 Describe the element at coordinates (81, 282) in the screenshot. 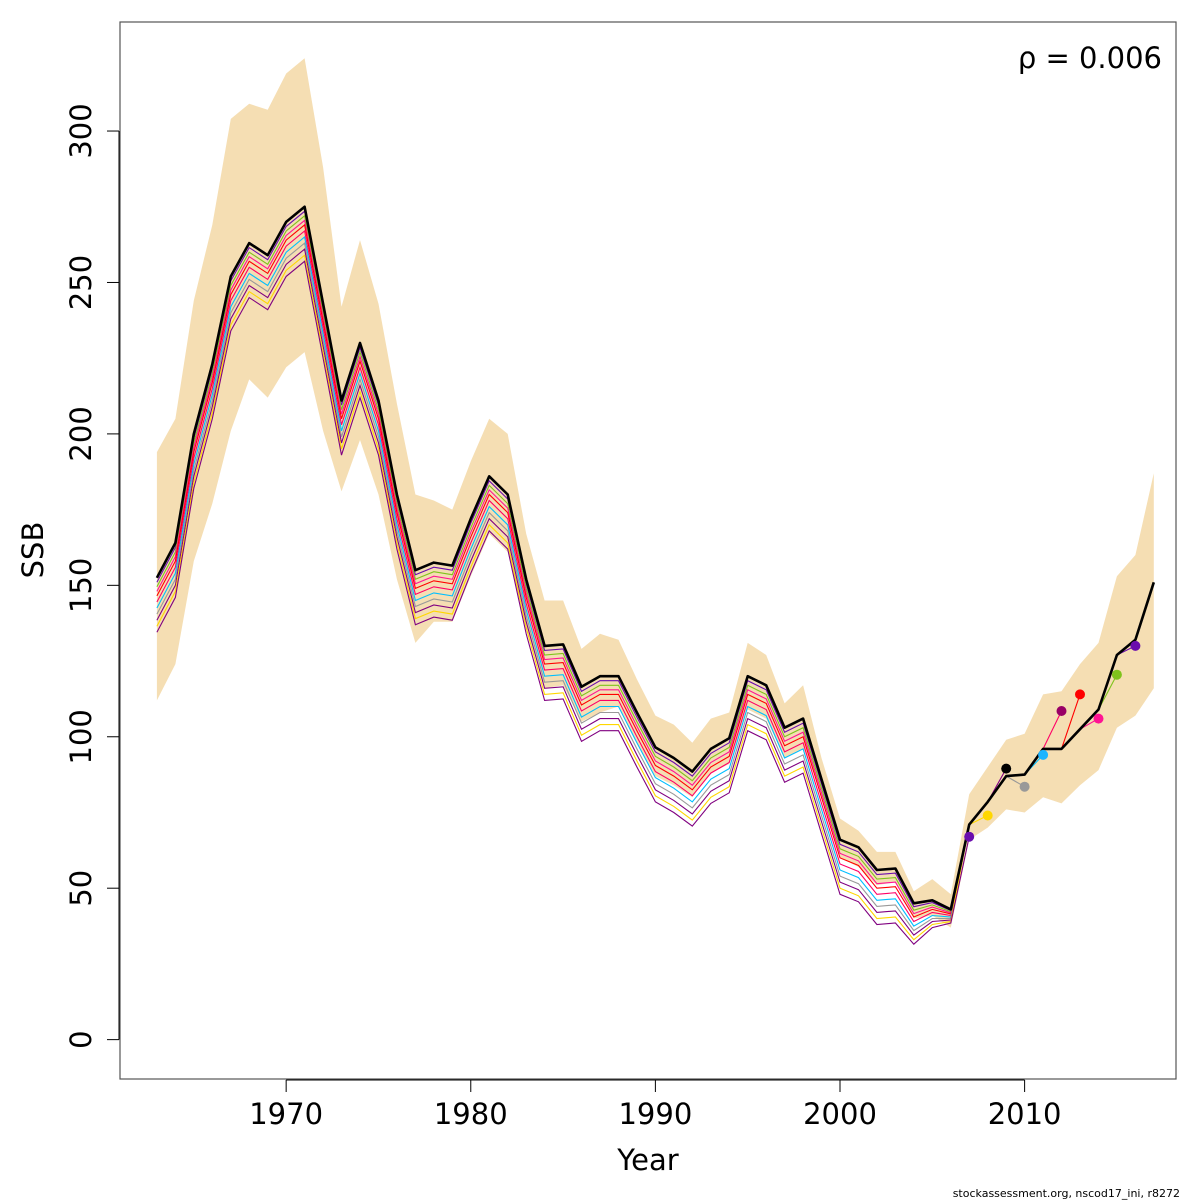

I see `y-tick-label-250: 250` at that location.